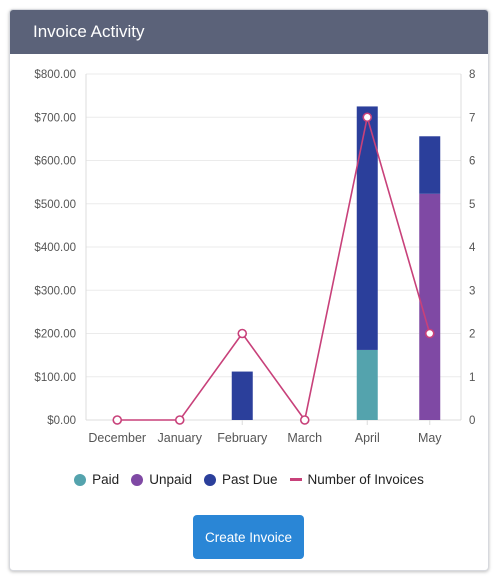 The height and width of the screenshot is (580, 498). I want to click on legend-item-unpaid: Unpaid, so click(161, 479).